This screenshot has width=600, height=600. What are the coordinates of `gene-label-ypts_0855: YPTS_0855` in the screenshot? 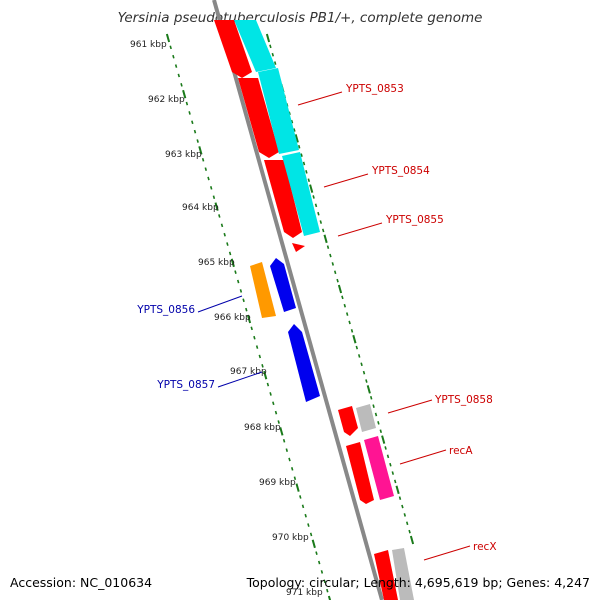 It's located at (414, 220).